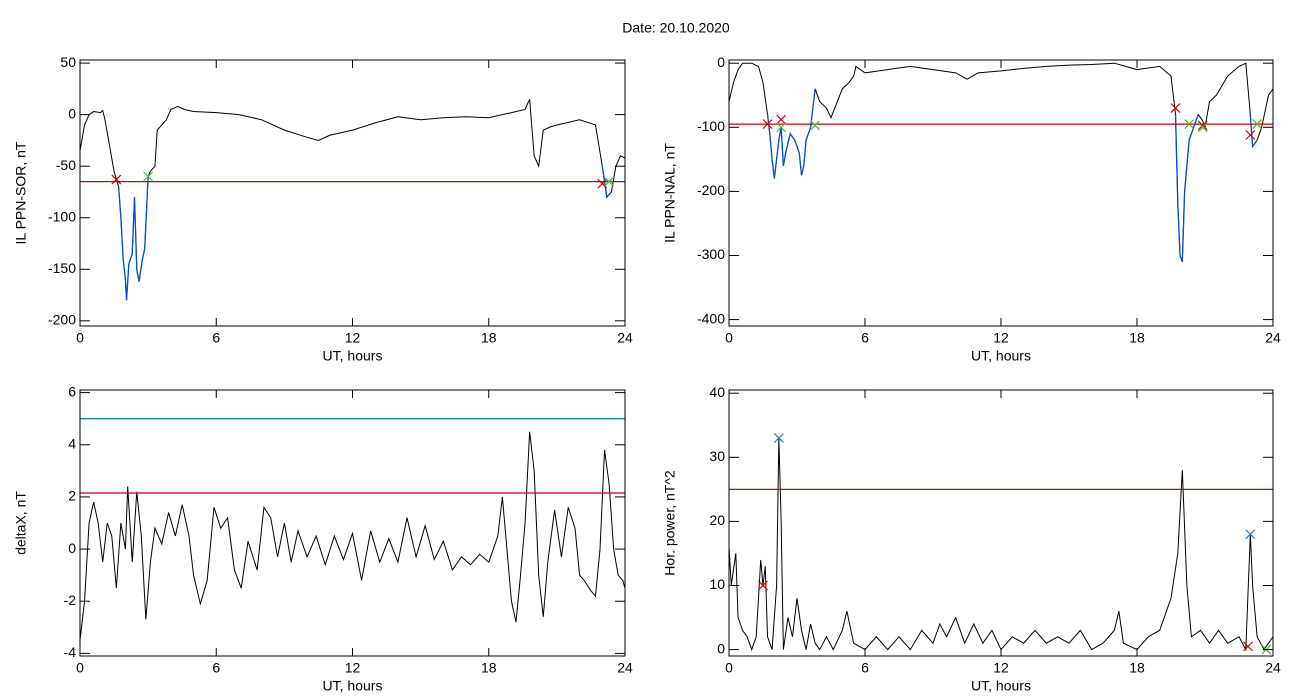 Image resolution: width=1300 pixels, height=700 pixels. Describe the element at coordinates (21, 523) in the screenshot. I see `y-axis-label: deltaX, nT` at that location.